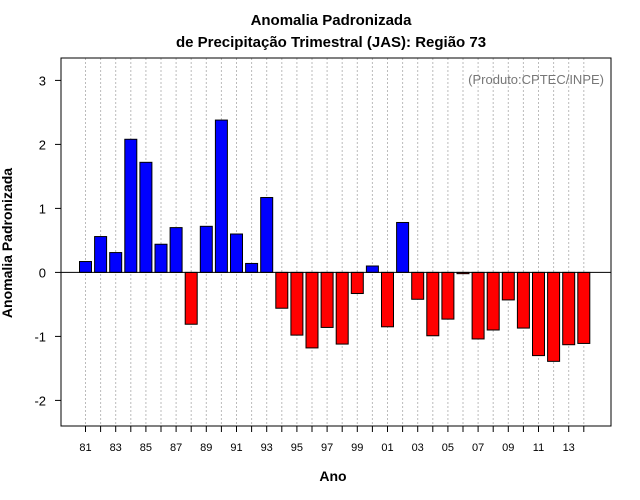  What do you see at coordinates (478, 305) in the screenshot?
I see `bar-2007` at bounding box center [478, 305].